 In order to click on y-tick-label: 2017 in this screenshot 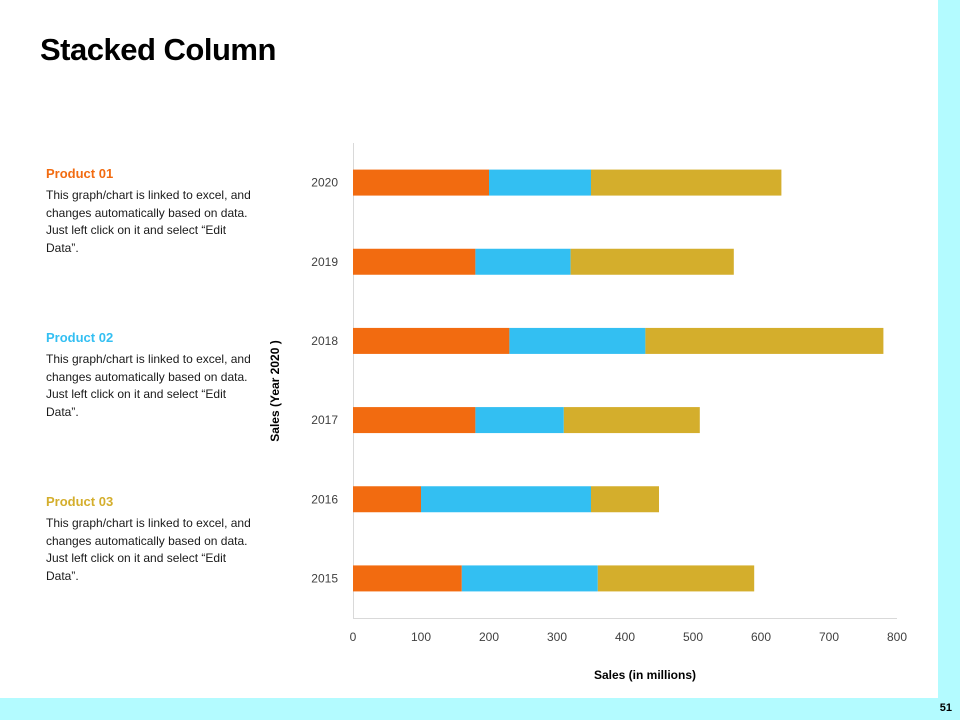, I will do `click(324, 420)`.